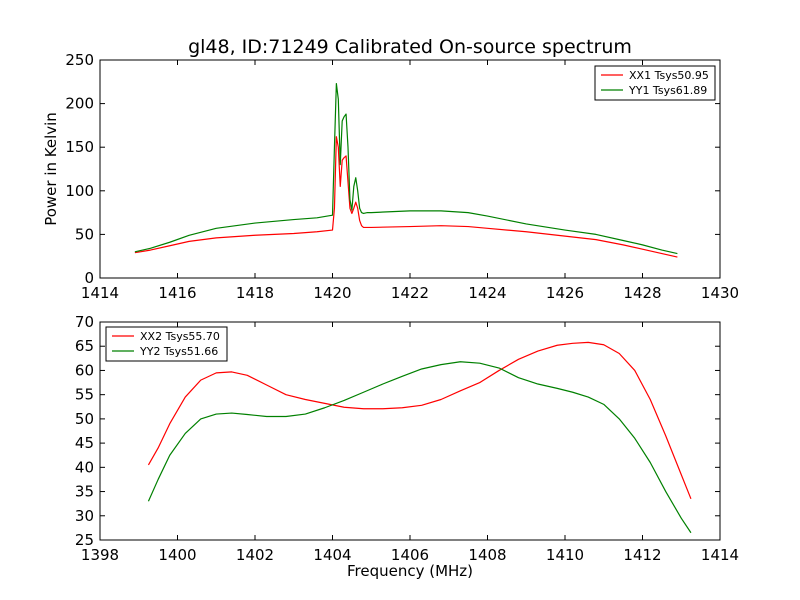 This screenshot has width=800, height=600. I want to click on chart-0-xtick-label-5: 1424, so click(487, 293).